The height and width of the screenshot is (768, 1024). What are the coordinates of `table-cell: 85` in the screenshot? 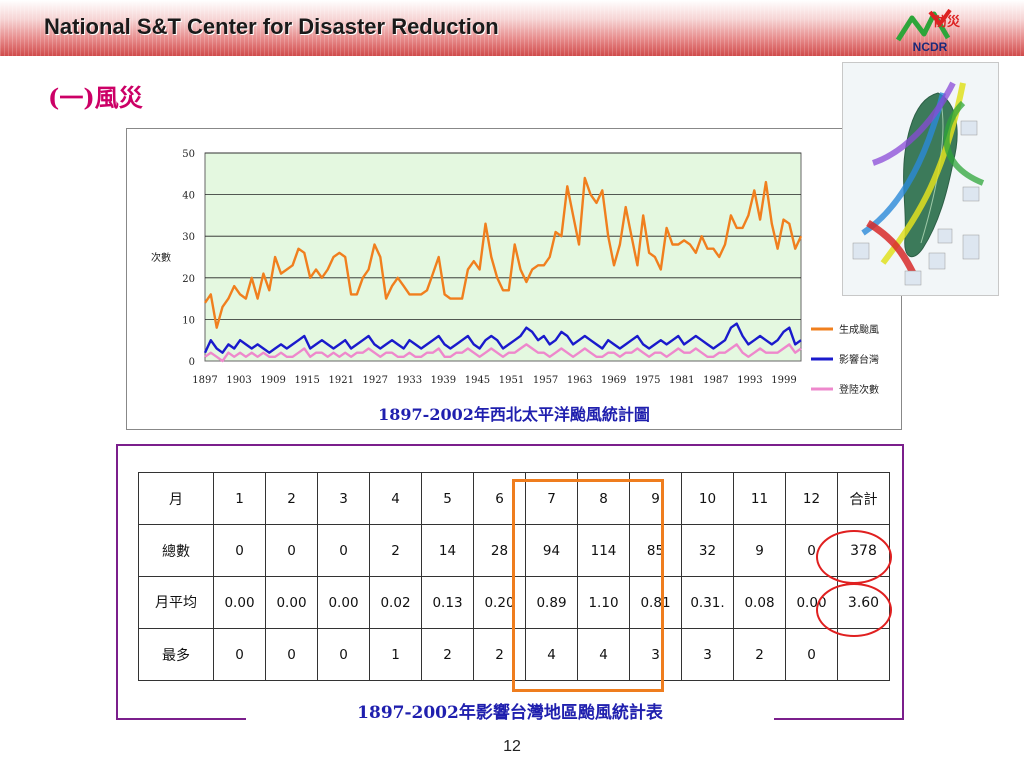 It's located at (655, 550).